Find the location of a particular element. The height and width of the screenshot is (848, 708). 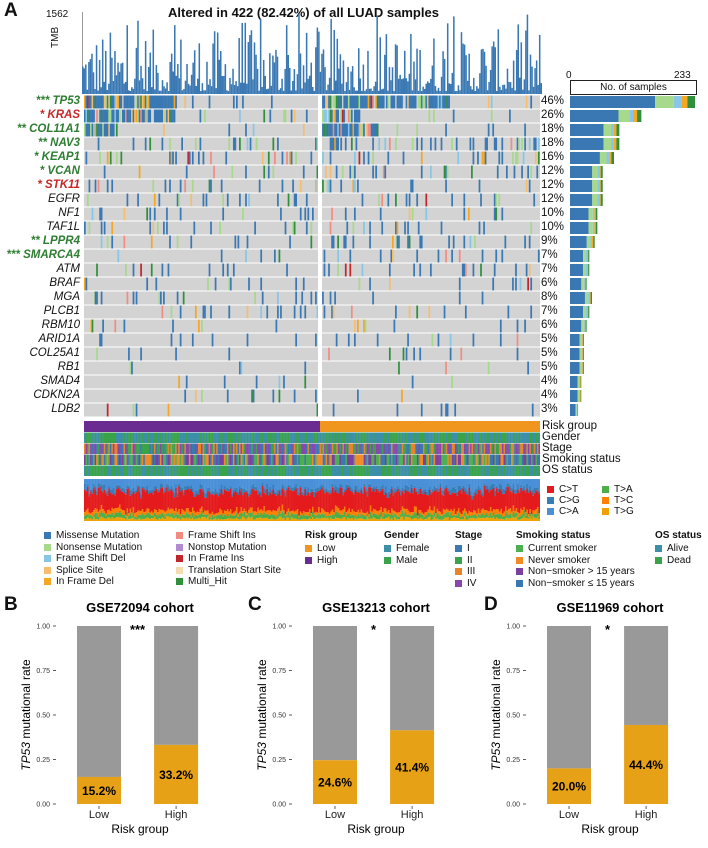

legend-item: Splice Site is located at coordinates (73, 571).